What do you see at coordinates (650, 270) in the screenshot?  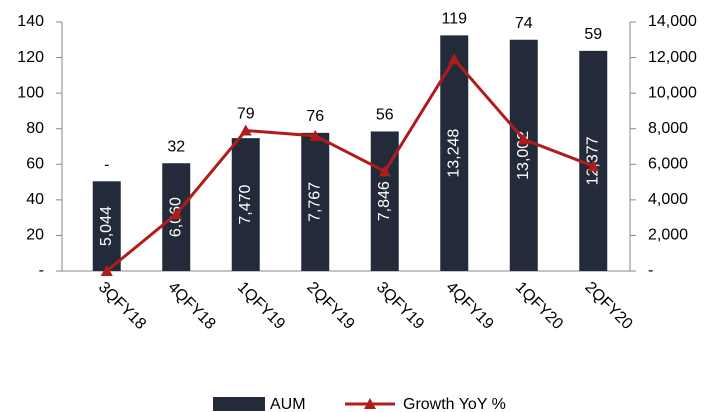 I see `y2-tick-label: -` at bounding box center [650, 270].